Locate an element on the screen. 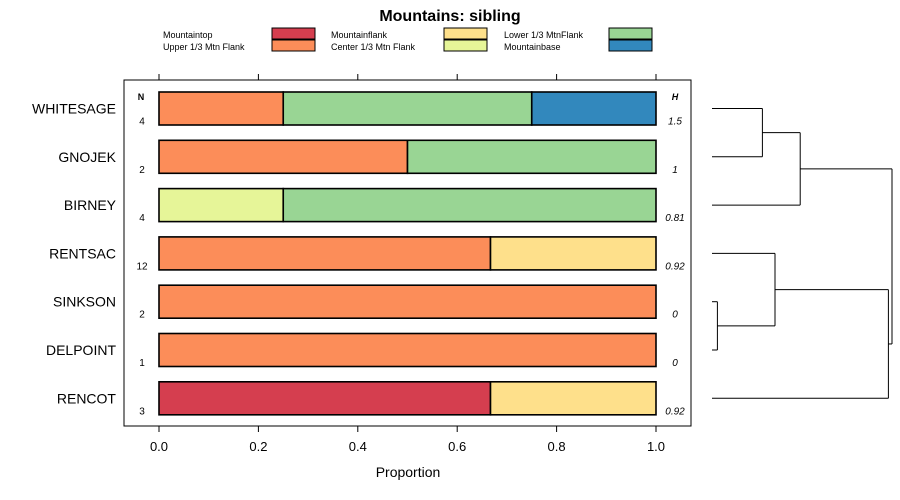 The image size is (900, 500). x-tick-label-5: 1.0 is located at coordinates (656, 446).